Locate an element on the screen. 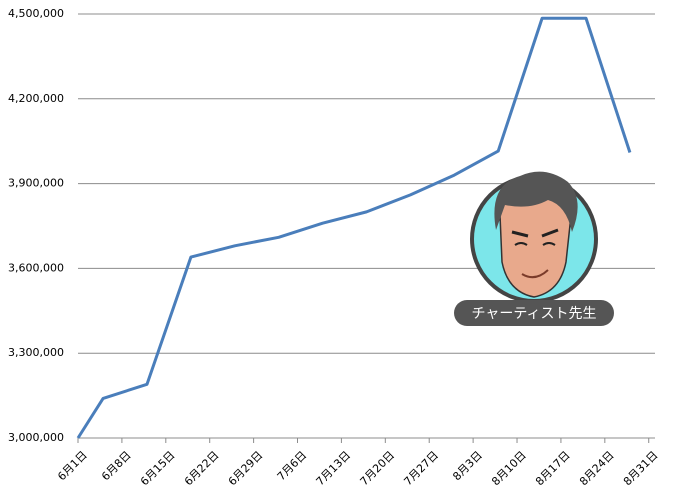 This screenshot has width=678, height=502. x-tick-label: 7月13日 is located at coordinates (334, 469).